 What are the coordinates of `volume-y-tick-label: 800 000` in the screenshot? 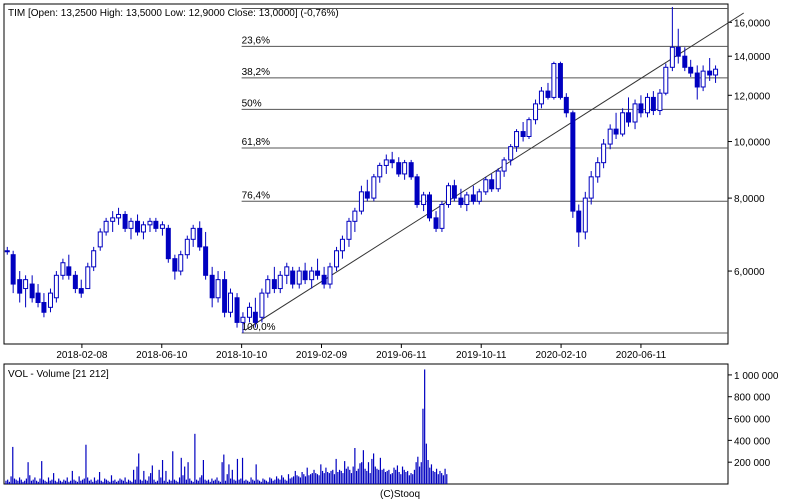 It's located at (752, 398).